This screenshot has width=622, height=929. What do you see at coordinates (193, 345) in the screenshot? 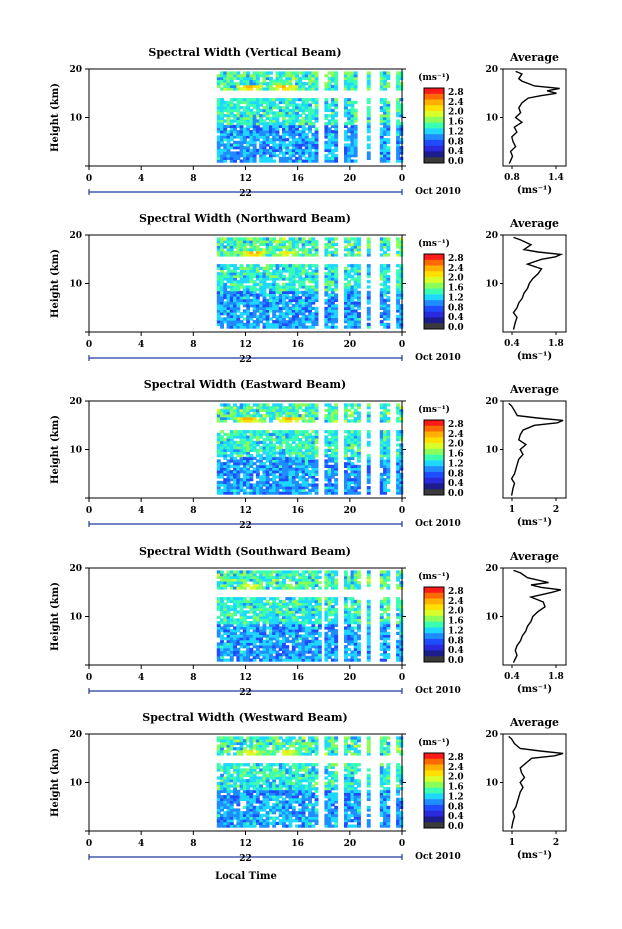
I see `x-tick-label: 8` at bounding box center [193, 345].